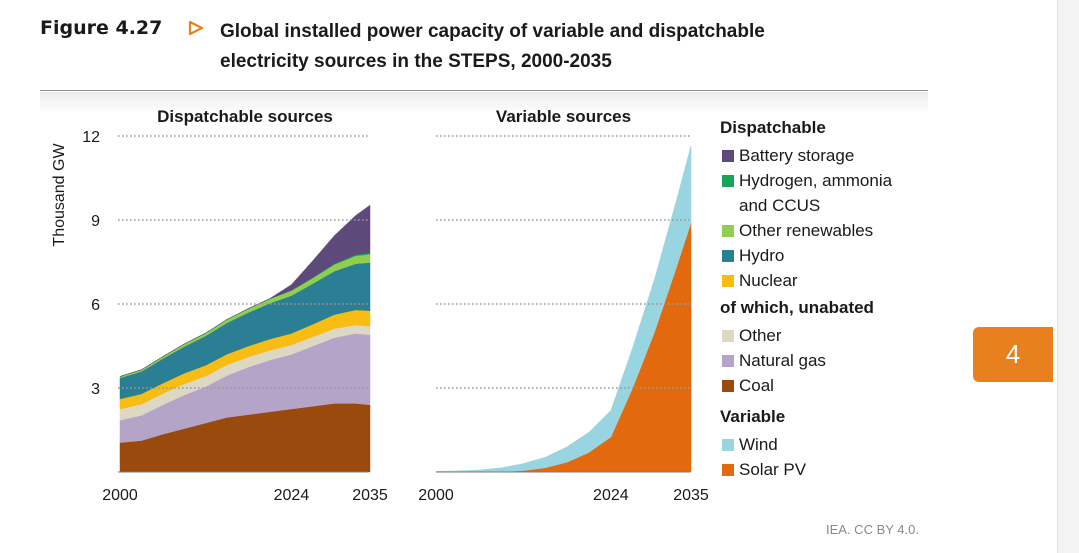 This screenshot has height=553, width=1079. What do you see at coordinates (728, 281) in the screenshot?
I see `legend-swatch-nuclear` at bounding box center [728, 281].